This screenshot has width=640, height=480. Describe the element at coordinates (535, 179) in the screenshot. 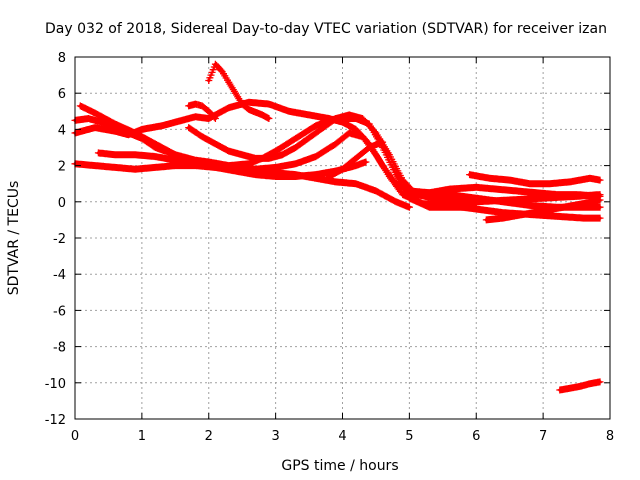

I see `series-arc-j` at that location.